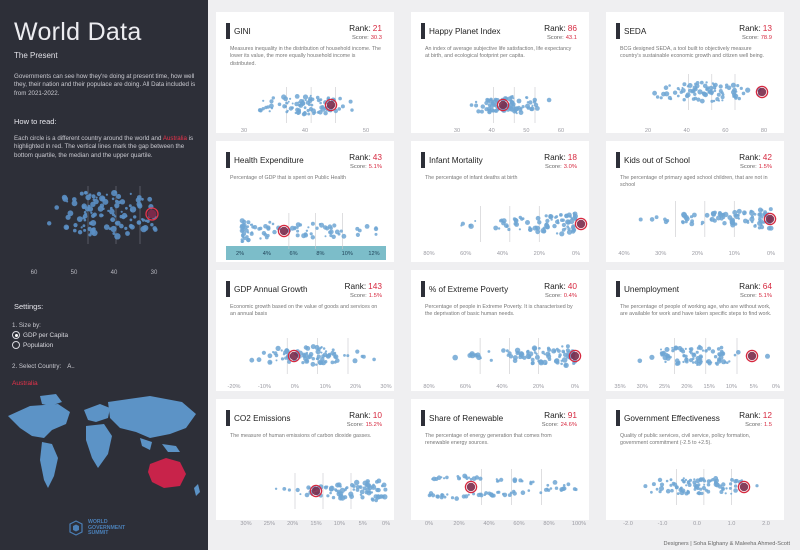  What do you see at coordinates (99, 446) in the screenshot?
I see `continent-shape` at bounding box center [99, 446].